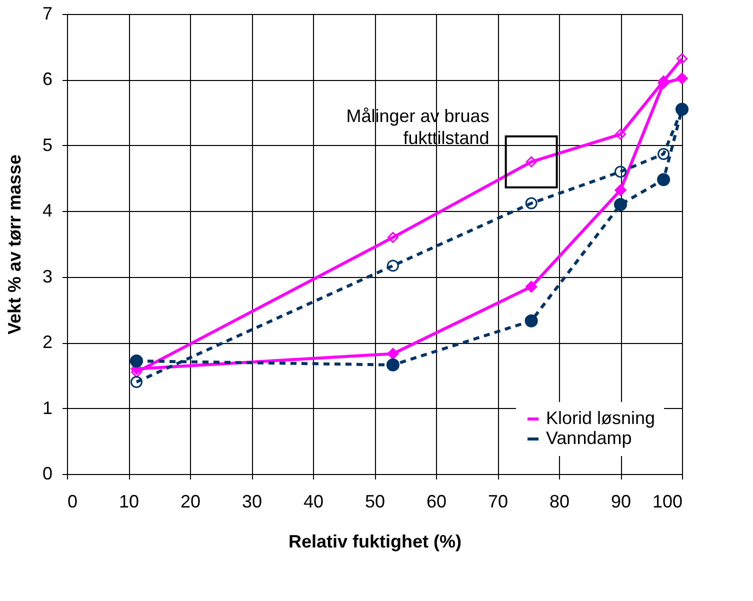 The height and width of the screenshot is (601, 753). I want to click on y-tick-label: 6, so click(47, 79).